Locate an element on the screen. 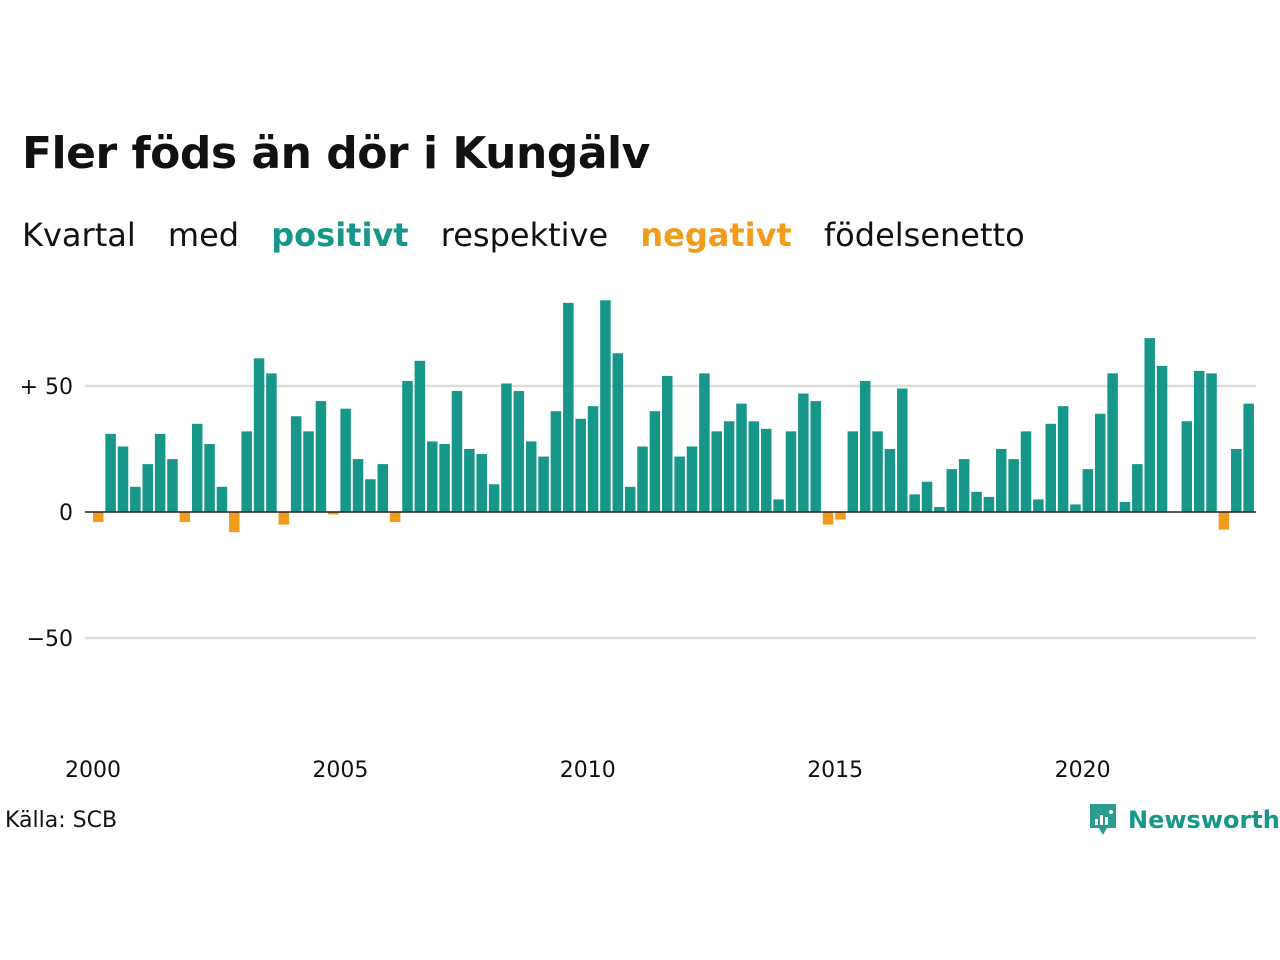  chart-title: Fler föds än dör i Kungälv is located at coordinates (336, 153).